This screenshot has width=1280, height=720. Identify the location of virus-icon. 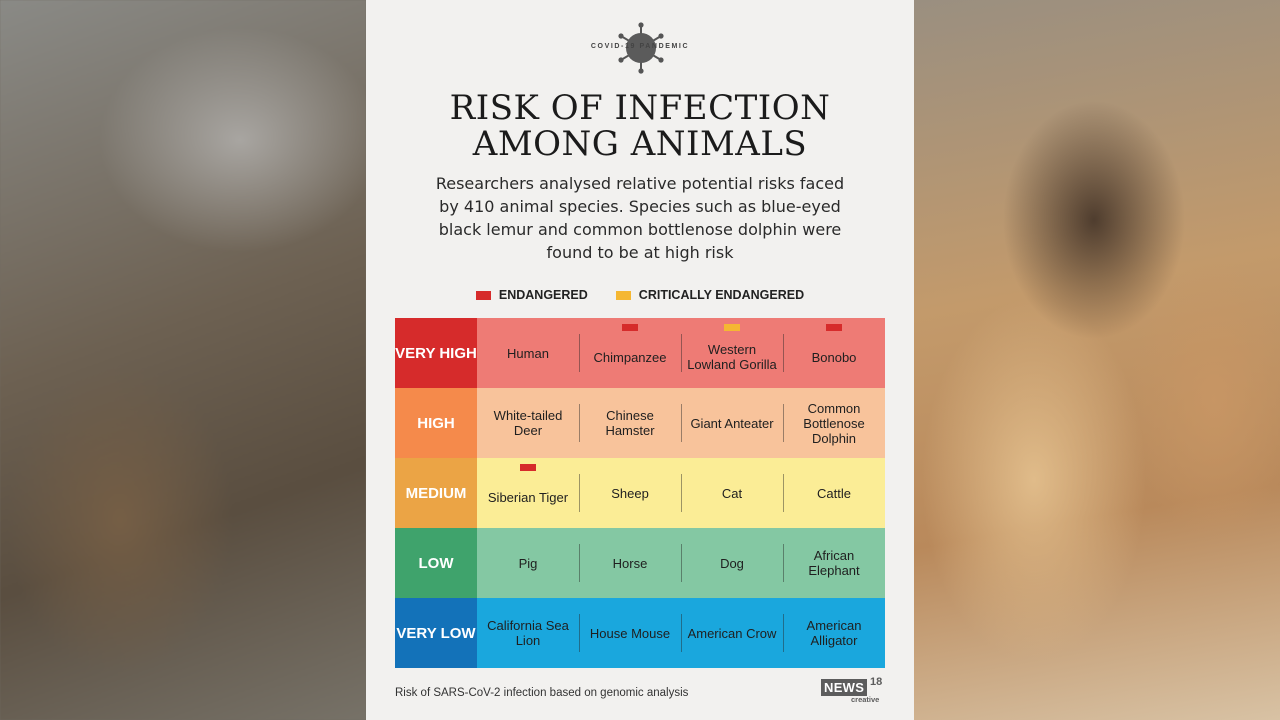
(641, 48).